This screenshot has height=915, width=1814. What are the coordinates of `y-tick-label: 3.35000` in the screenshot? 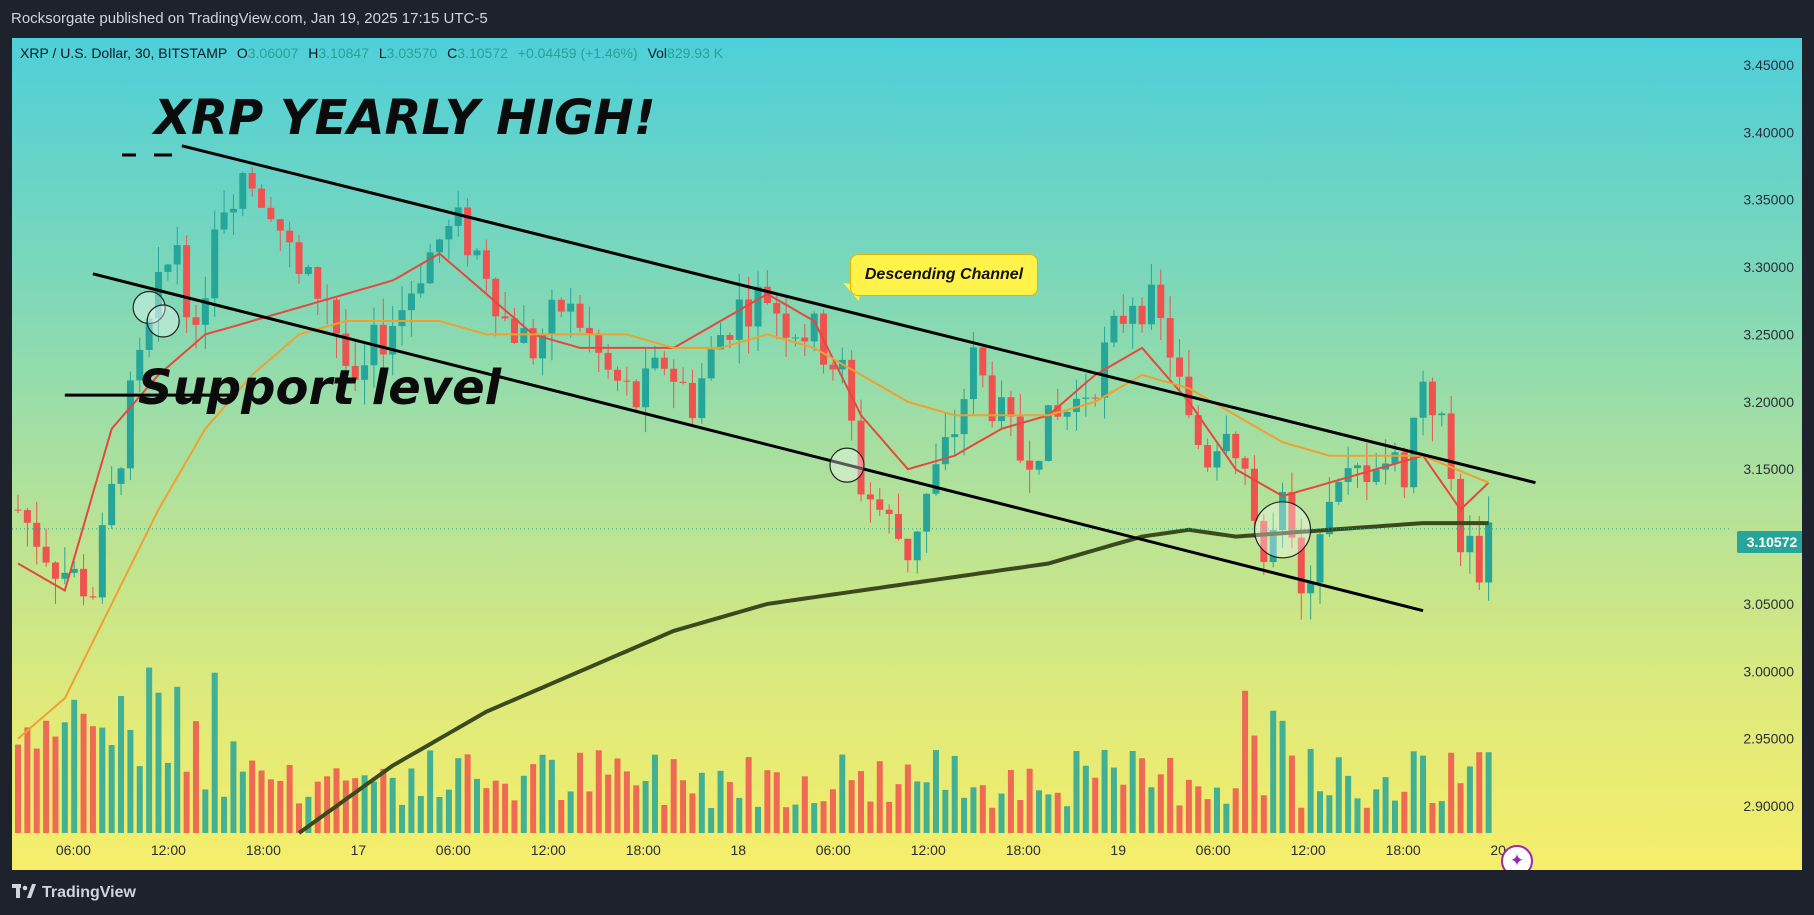 It's located at (1768, 200).